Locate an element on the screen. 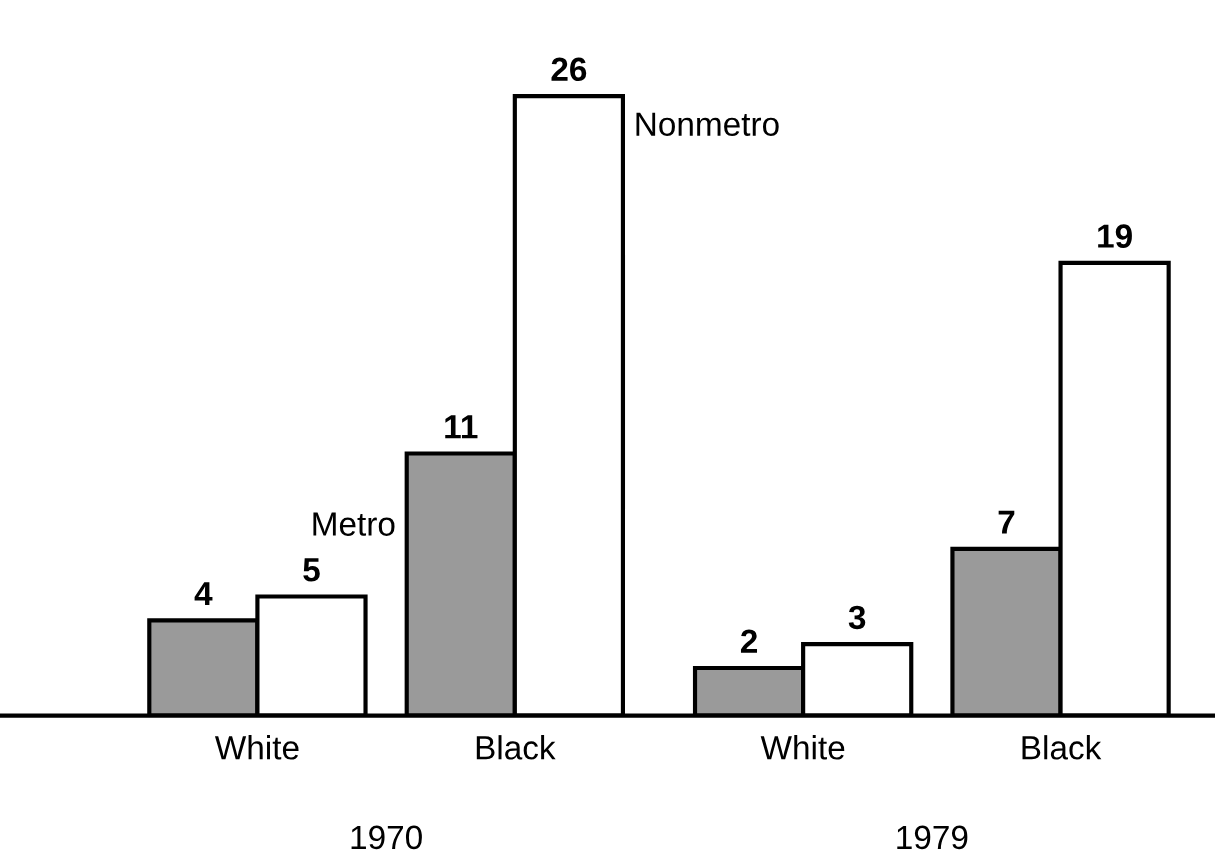 This screenshot has width=1215, height=852. data-label: 3 is located at coordinates (857, 617).